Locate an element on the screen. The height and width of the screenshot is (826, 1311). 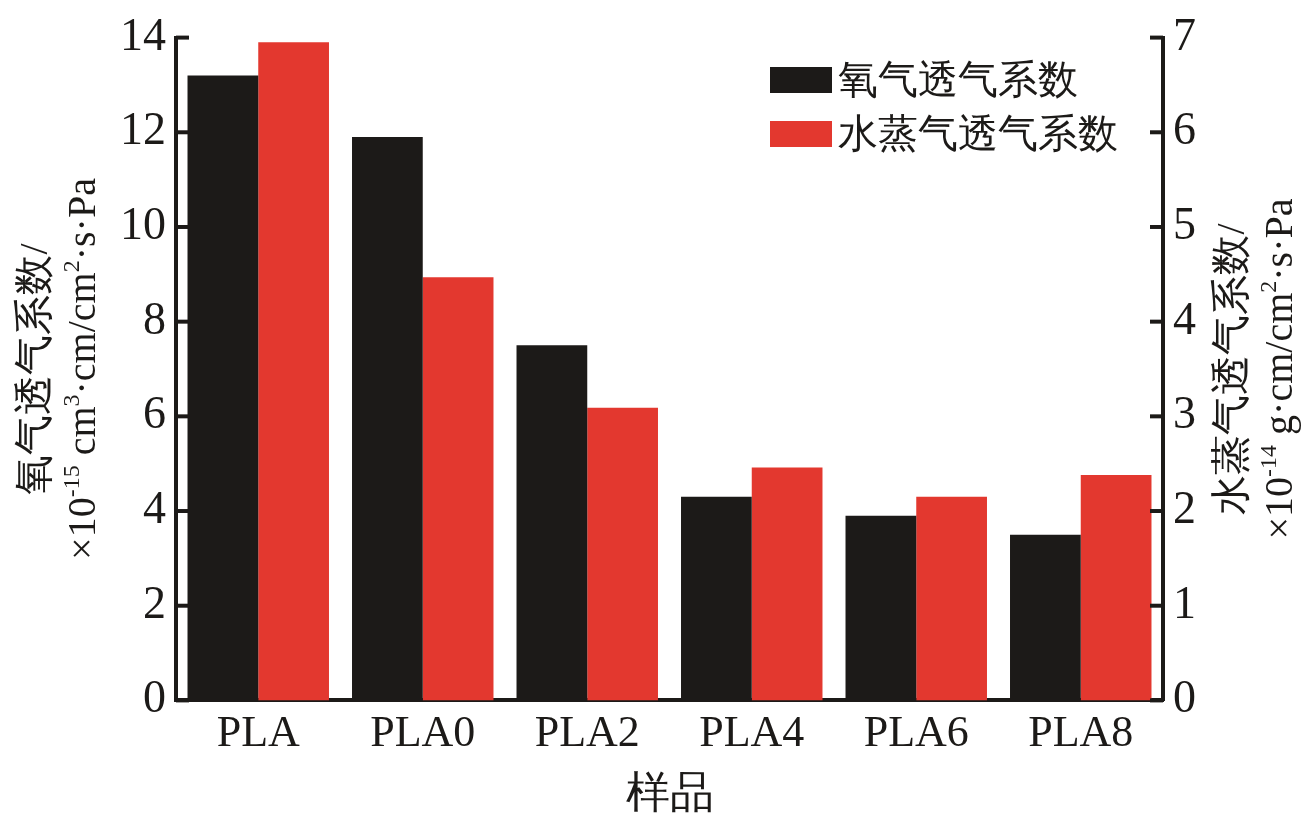
y2-tick-label: 6 is located at coordinates (1184, 129).